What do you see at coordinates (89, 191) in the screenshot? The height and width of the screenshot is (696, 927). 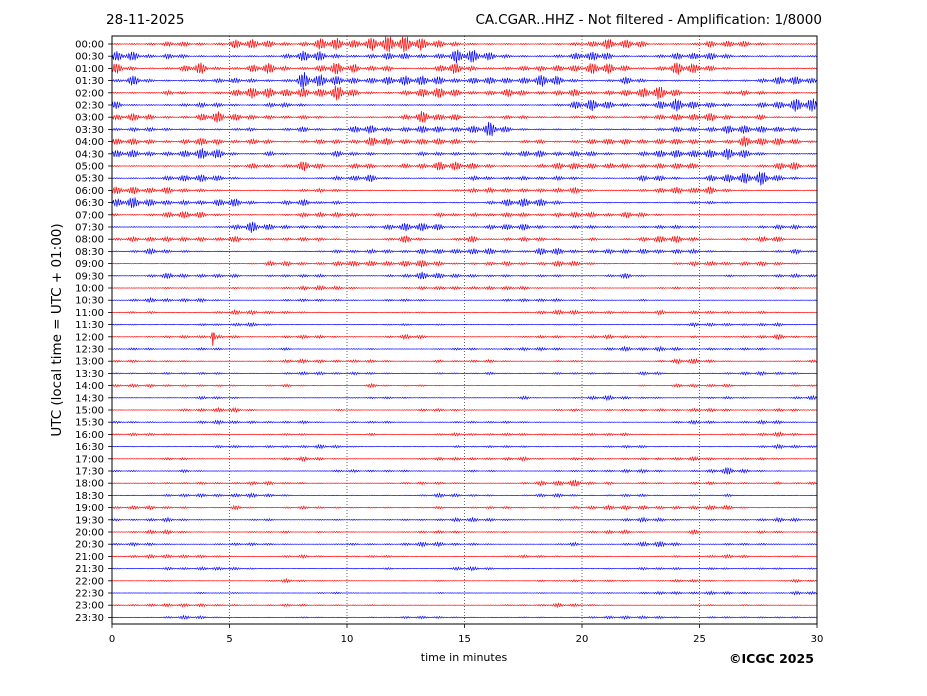 I see `y-tick-label: 06:00` at bounding box center [89, 191].